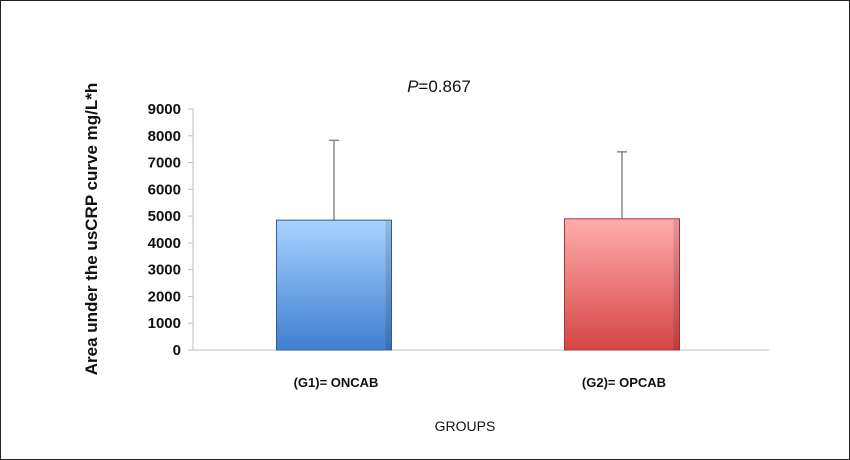 The height and width of the screenshot is (460, 850). What do you see at coordinates (91, 229) in the screenshot?
I see `y-axis-label: Area under the usCRP curve mg/L*h` at bounding box center [91, 229].